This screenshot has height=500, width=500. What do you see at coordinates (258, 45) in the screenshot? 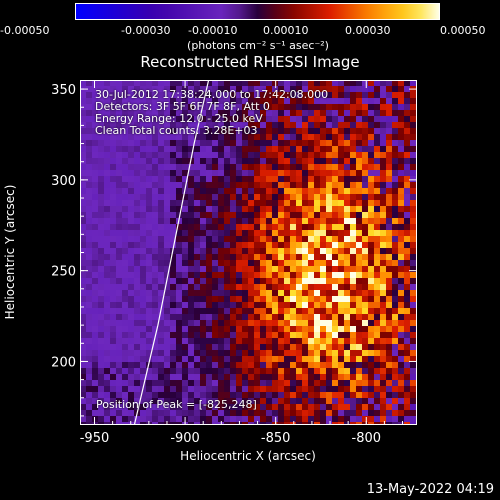
I see `colorbar-units: (photons cm⁻² s⁻¹ asec⁻²)` at bounding box center [258, 45].